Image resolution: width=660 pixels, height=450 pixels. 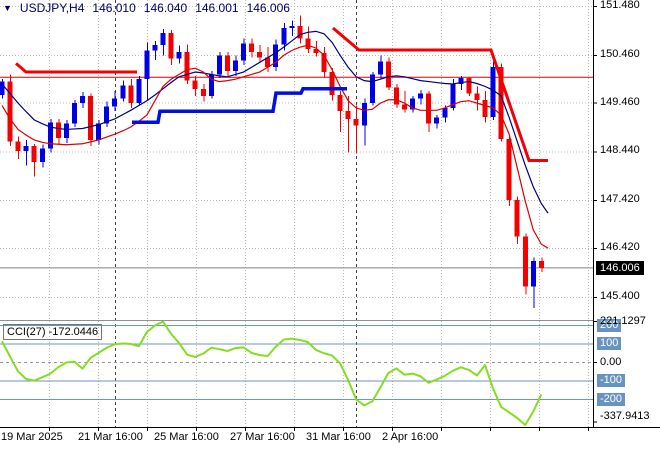 What do you see at coordinates (296, 362) in the screenshot?
I see `cci-level-lines` at bounding box center [296, 362].